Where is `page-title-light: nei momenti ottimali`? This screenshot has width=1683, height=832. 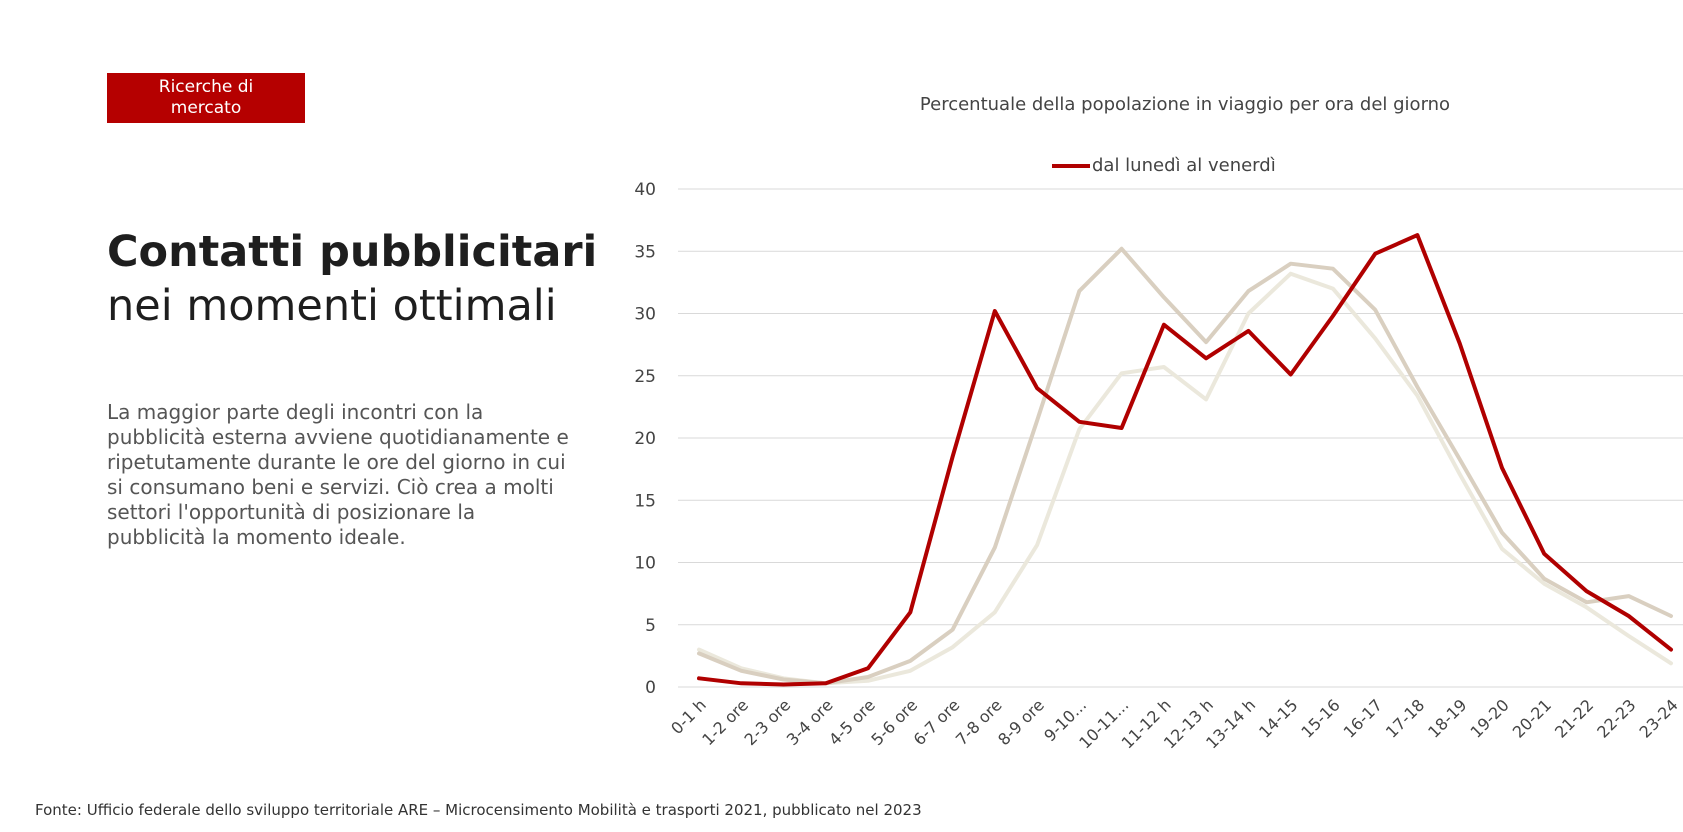
page-title-light: nei momenti ottimali is located at coordinates (332, 306).